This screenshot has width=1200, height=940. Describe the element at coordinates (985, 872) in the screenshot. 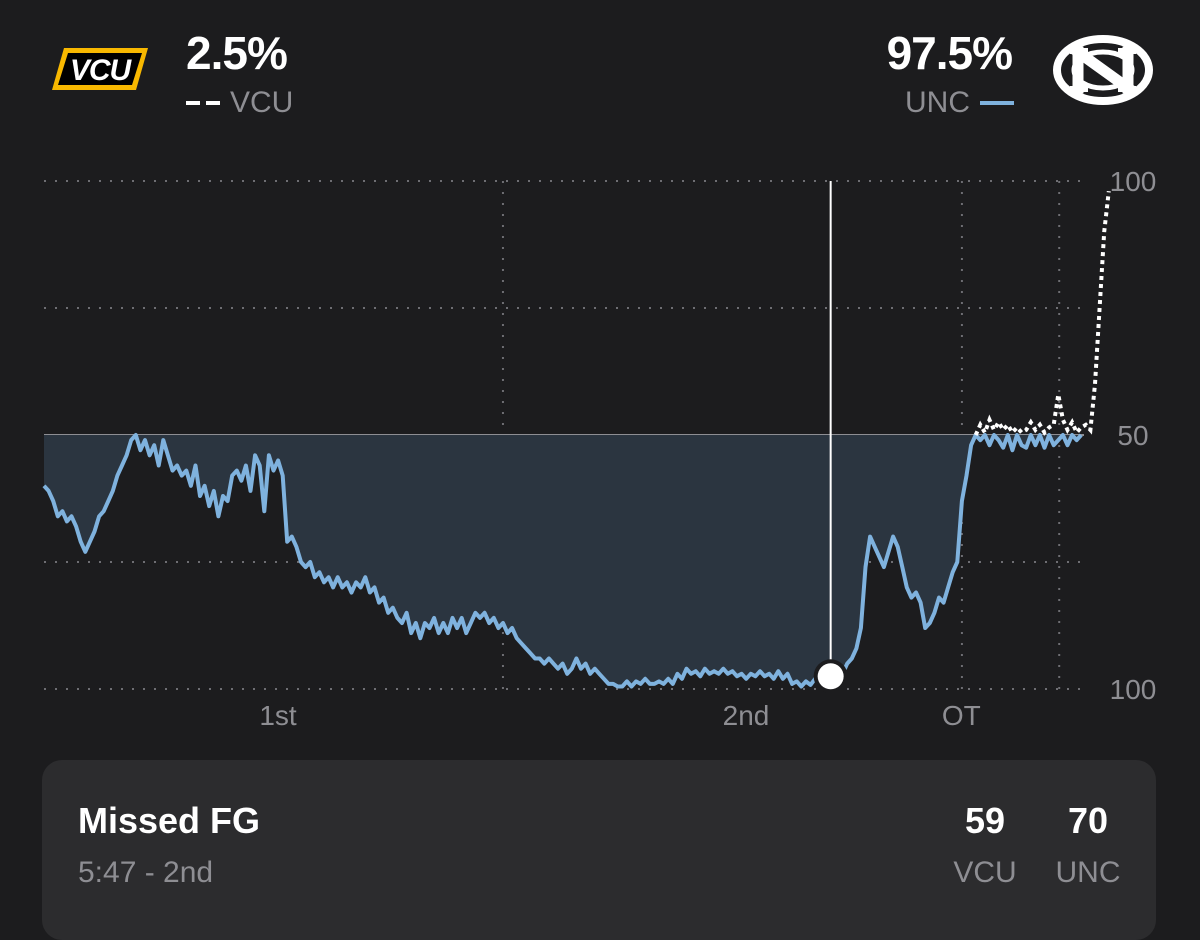

I see `vcu-score-label: VCU` at that location.